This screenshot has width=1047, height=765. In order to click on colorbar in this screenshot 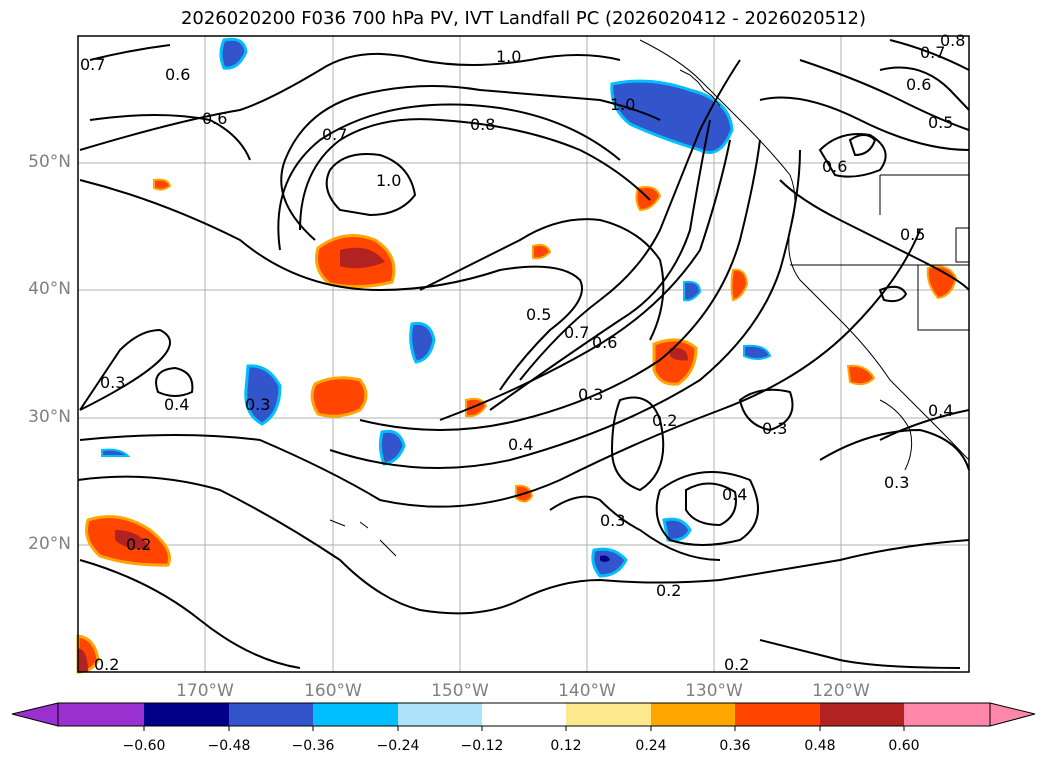, I will do `click(523, 716)`.